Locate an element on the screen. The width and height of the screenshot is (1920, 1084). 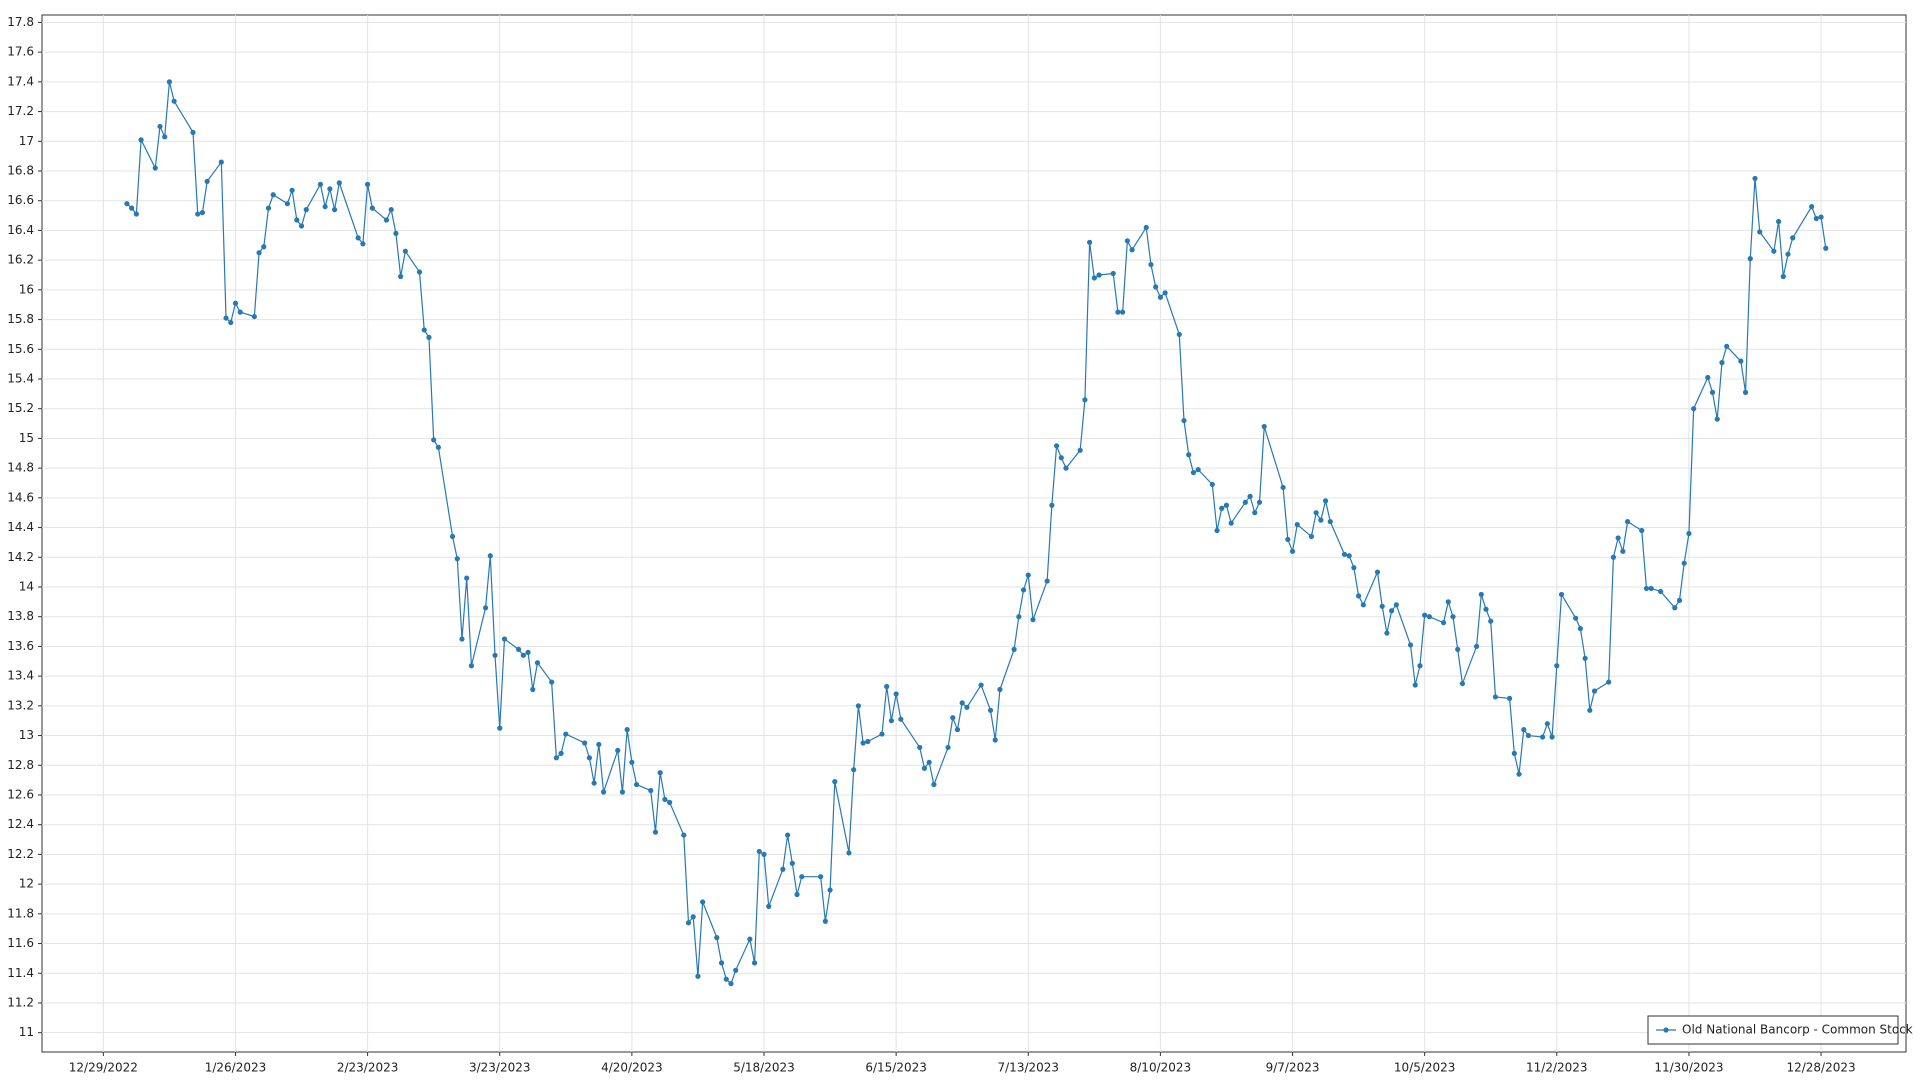
y-tick-label: 14.4 is located at coordinates (20, 527).